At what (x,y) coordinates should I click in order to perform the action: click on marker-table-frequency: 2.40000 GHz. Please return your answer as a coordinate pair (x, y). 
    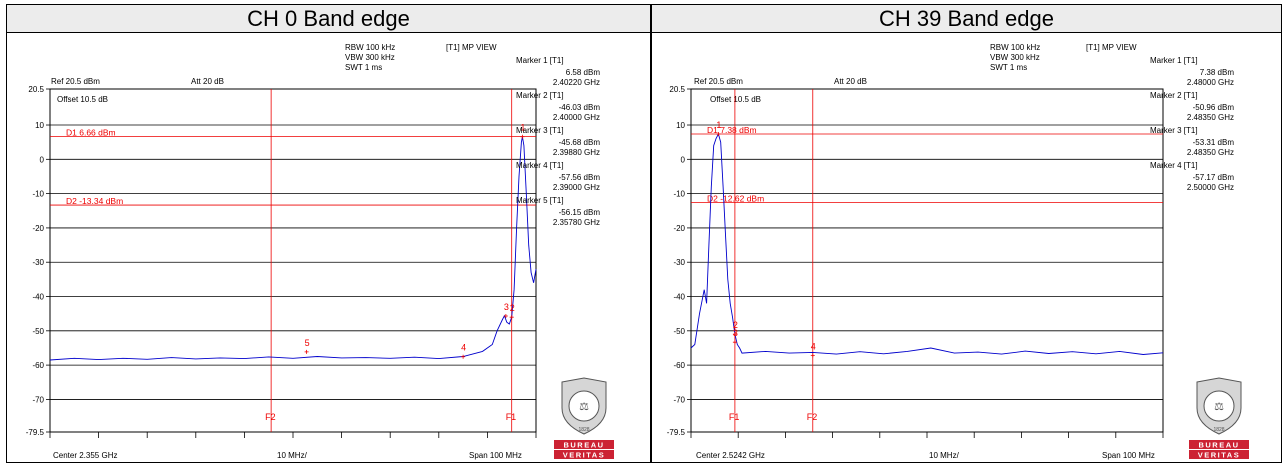
    Looking at the image, I should click on (576, 117).